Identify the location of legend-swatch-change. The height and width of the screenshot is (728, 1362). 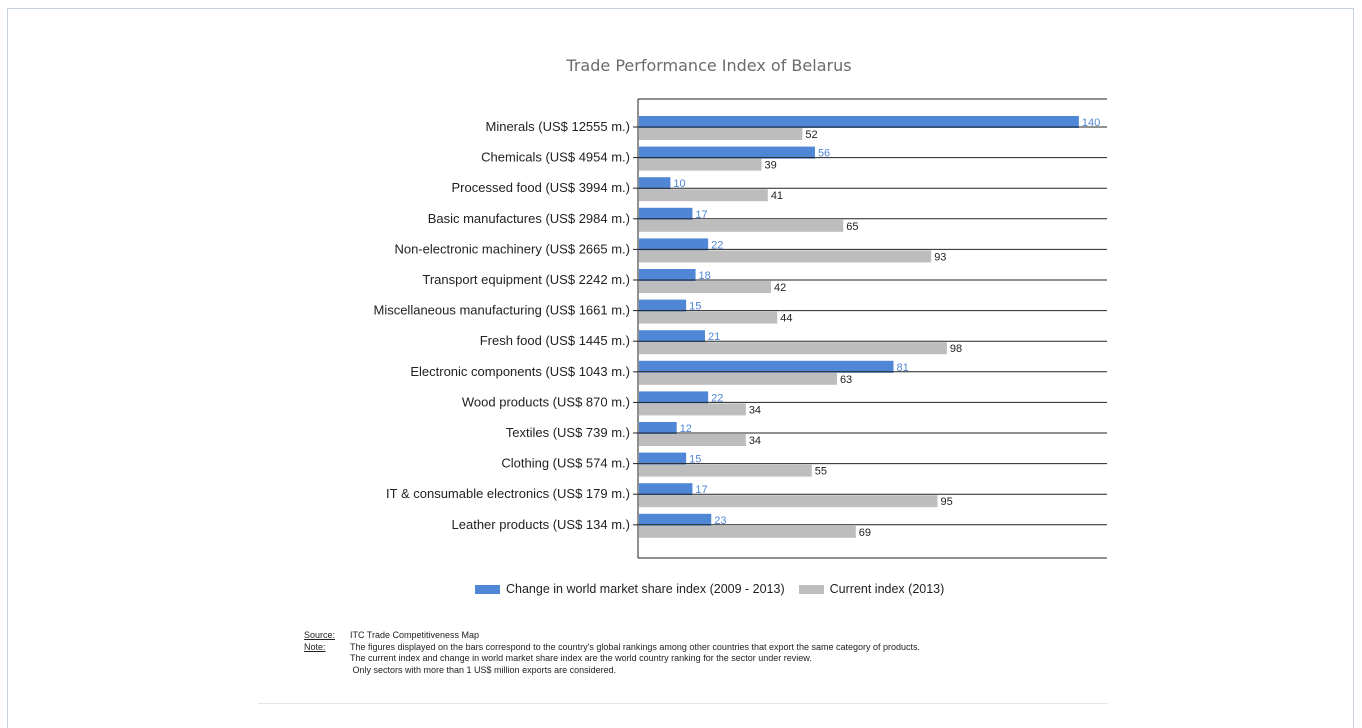
(487, 589).